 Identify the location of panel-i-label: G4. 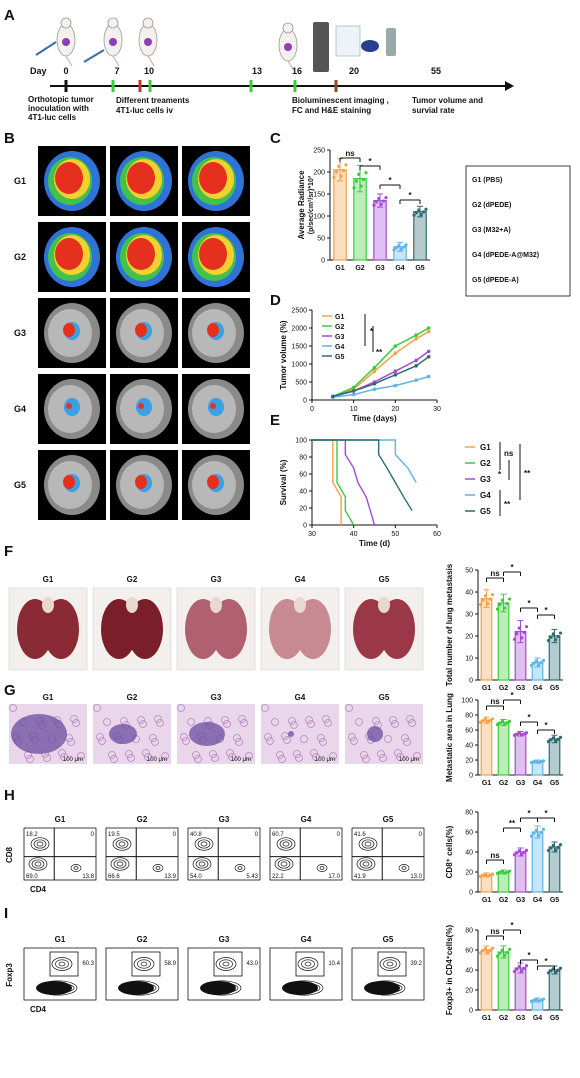
(306, 939).